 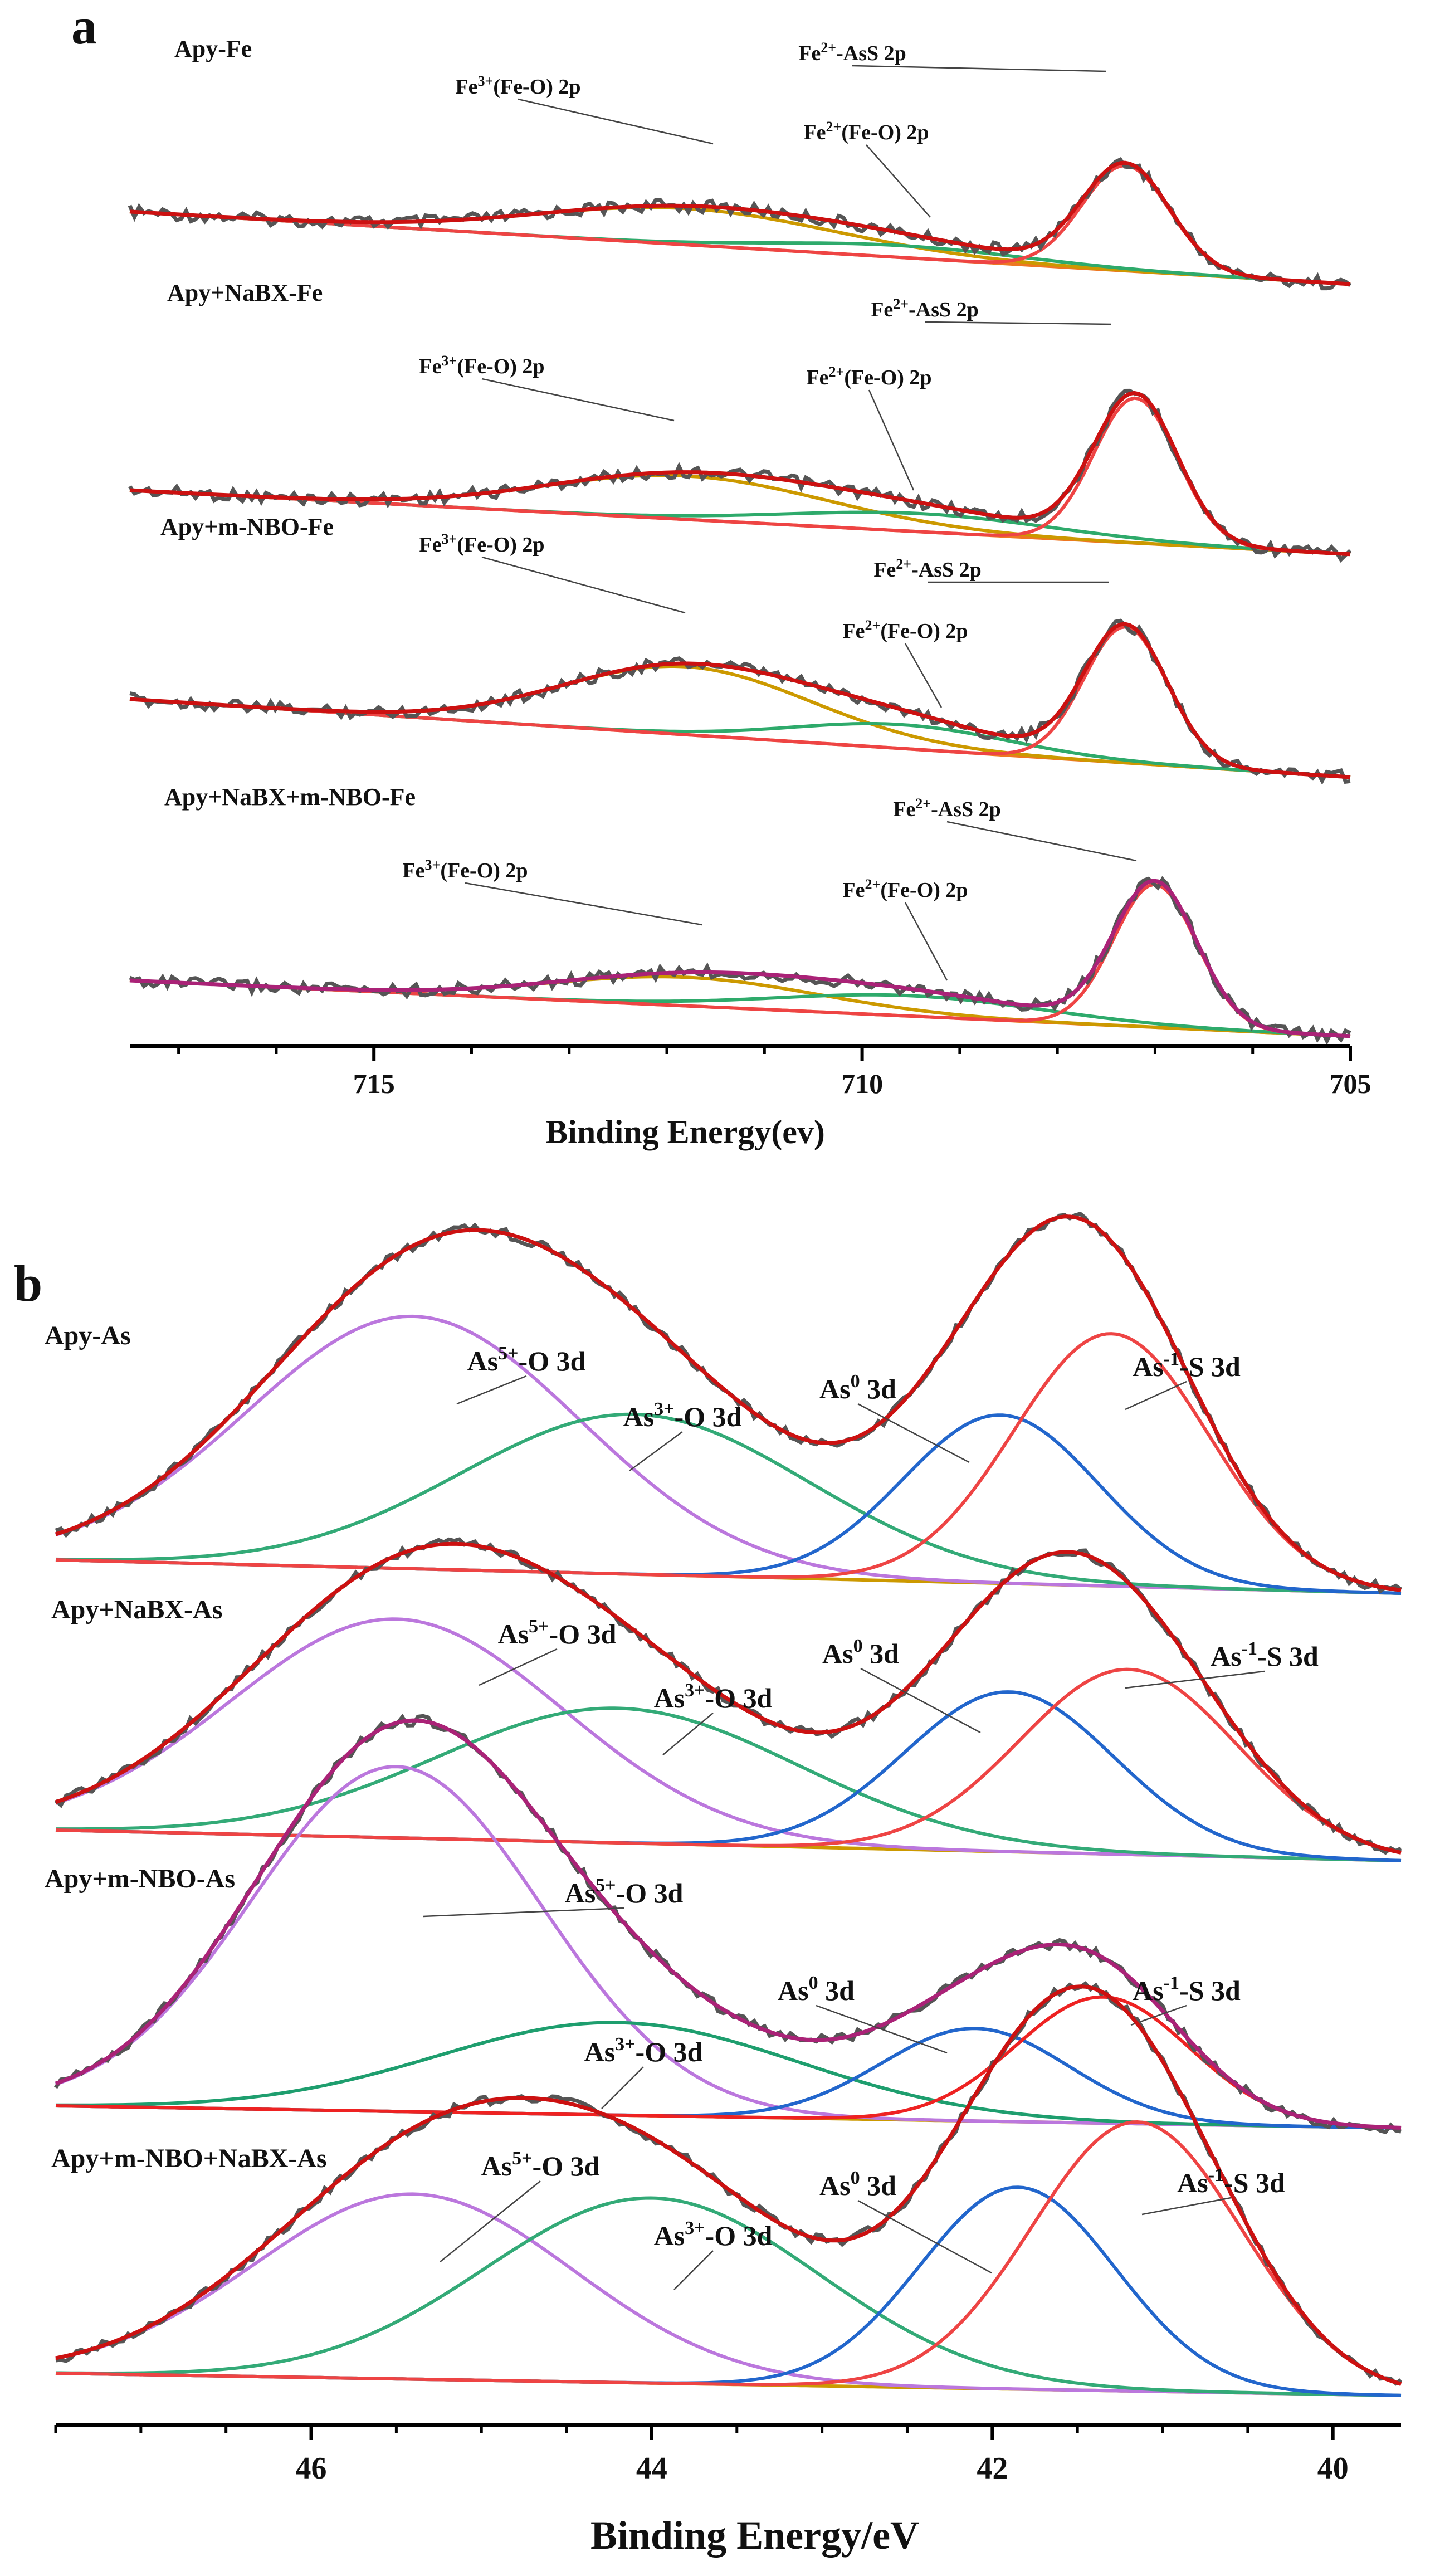 What do you see at coordinates (905, 889) in the screenshot?
I see `panel-a-trace-4-peak-label-fe2o: Fe2+(Fe-O) 2p` at bounding box center [905, 889].